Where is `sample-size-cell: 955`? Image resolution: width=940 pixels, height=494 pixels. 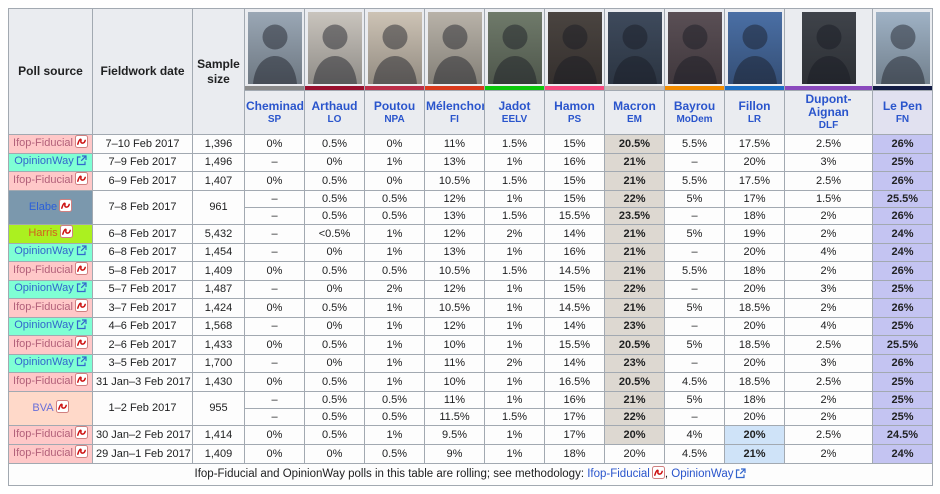 sample-size-cell: 955 is located at coordinates (218, 409).